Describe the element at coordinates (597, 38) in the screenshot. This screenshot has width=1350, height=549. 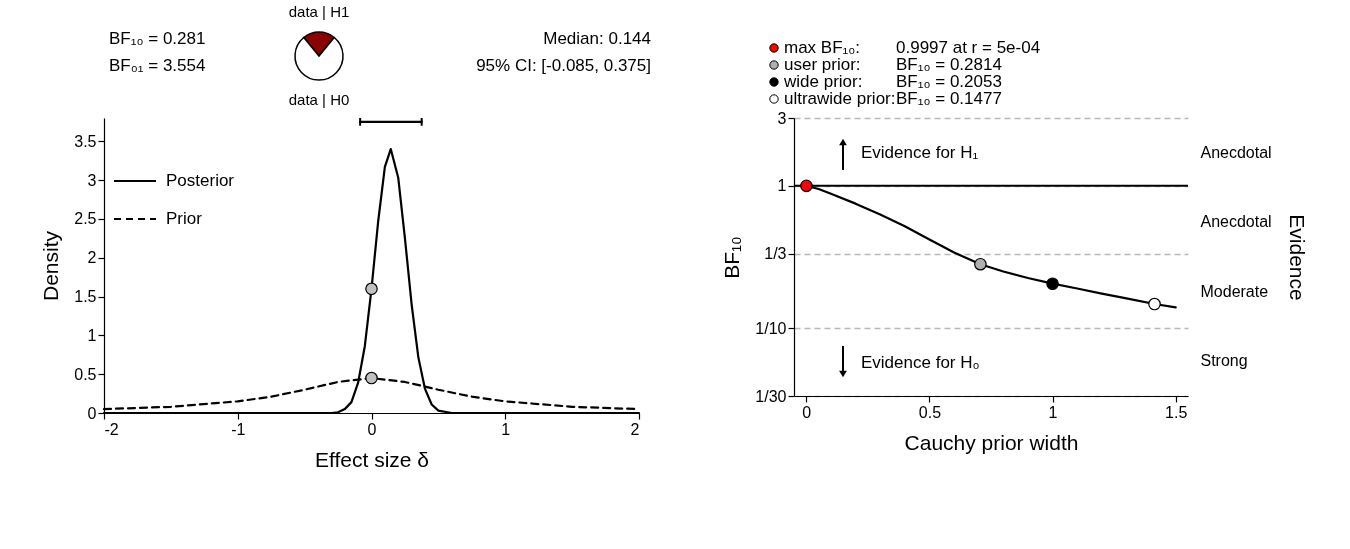
I see `text: Median: 0.144` at that location.